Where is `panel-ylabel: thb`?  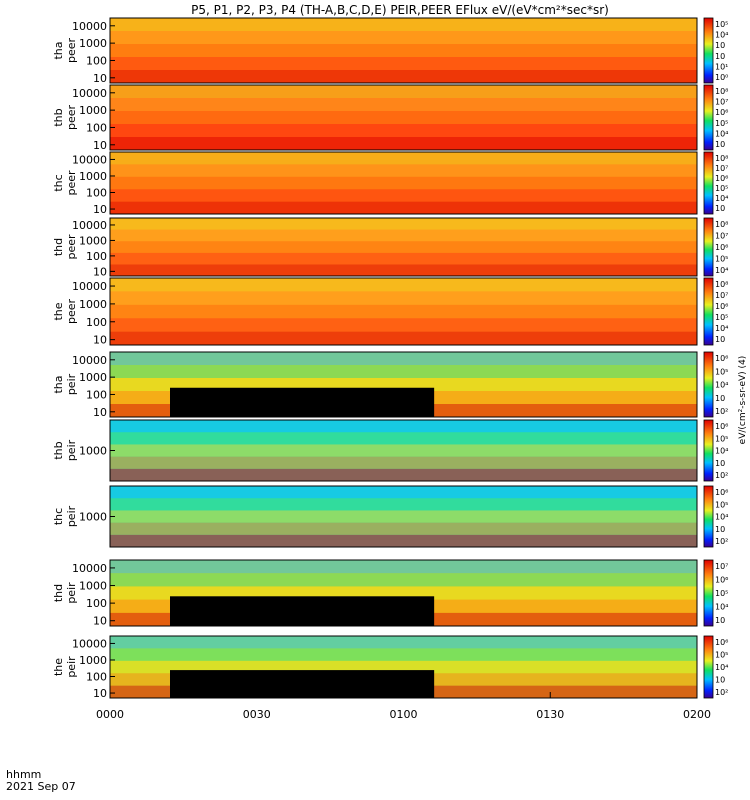
panel-ylabel: thb is located at coordinates (58, 450).